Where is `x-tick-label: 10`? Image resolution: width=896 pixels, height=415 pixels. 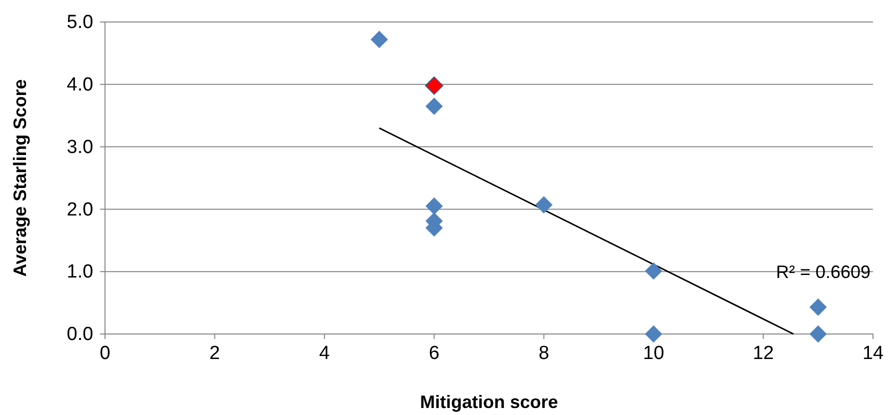 x-tick-label: 10 is located at coordinates (653, 353).